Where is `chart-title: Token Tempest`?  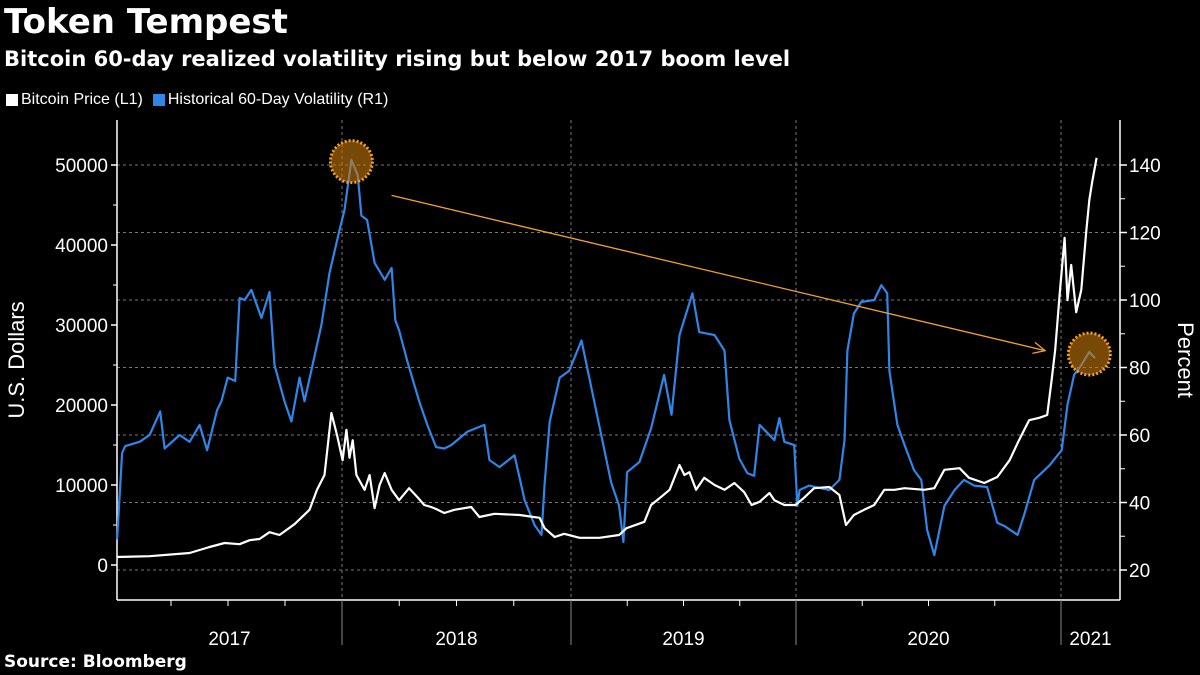 chart-title: Token Tempest is located at coordinates (146, 22).